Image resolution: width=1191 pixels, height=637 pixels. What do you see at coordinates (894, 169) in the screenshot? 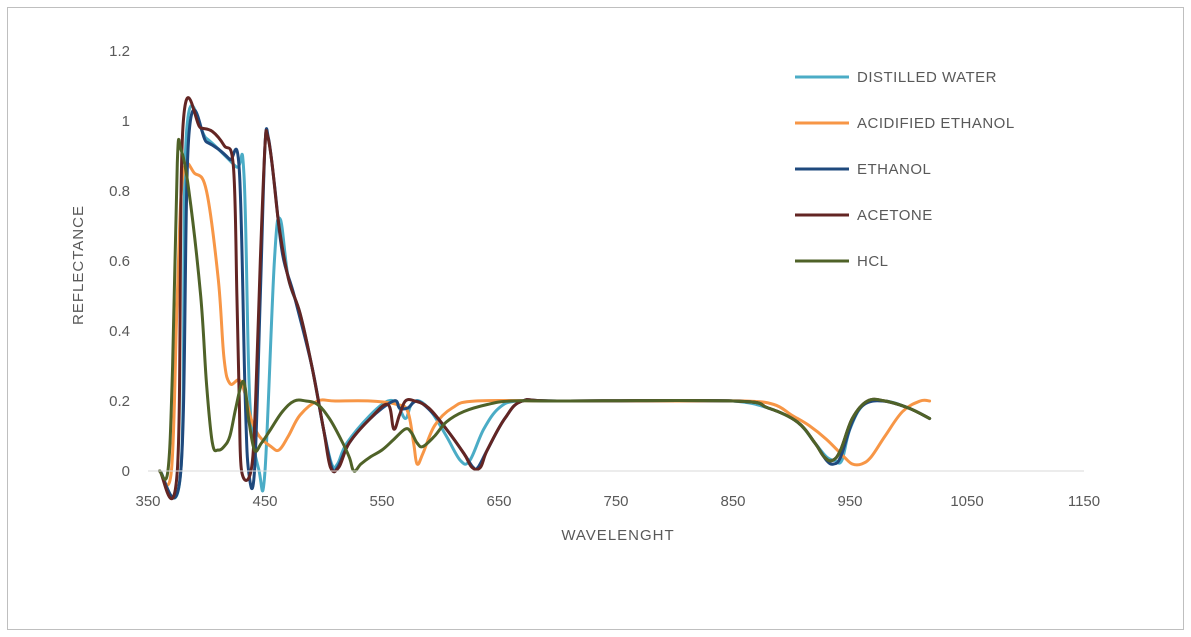
I see `legend-label: ETHANOL` at bounding box center [894, 169].